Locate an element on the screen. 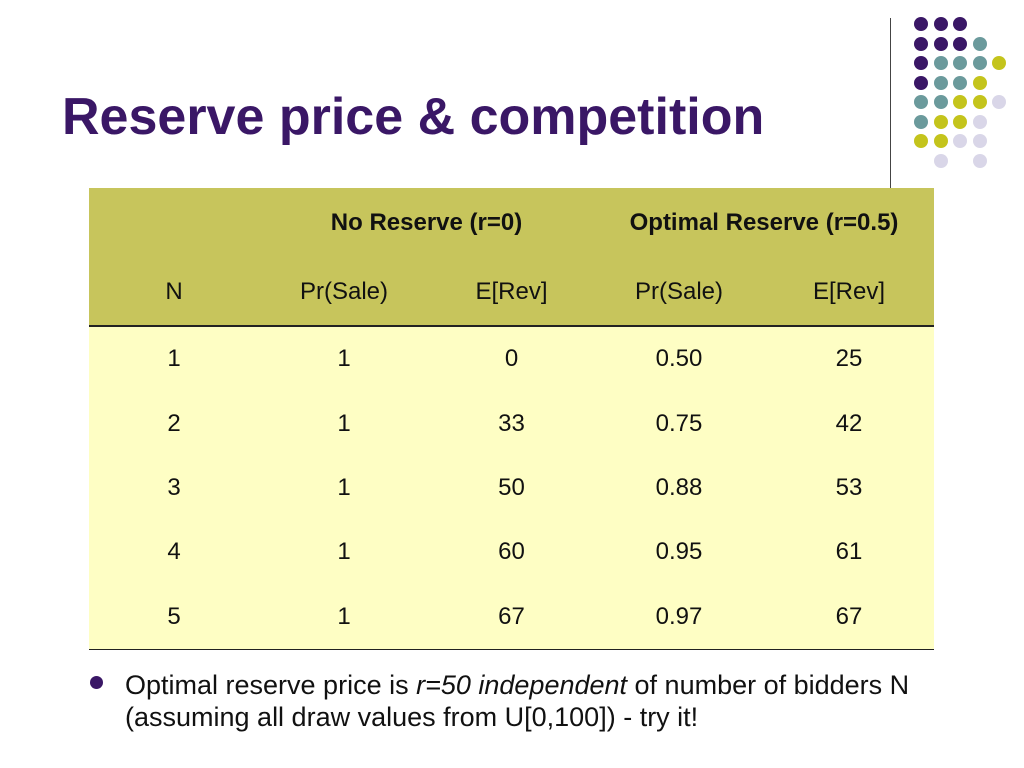 Image resolution: width=1024 pixels, height=768 pixels. table-cell: 0.88 is located at coordinates (679, 487).